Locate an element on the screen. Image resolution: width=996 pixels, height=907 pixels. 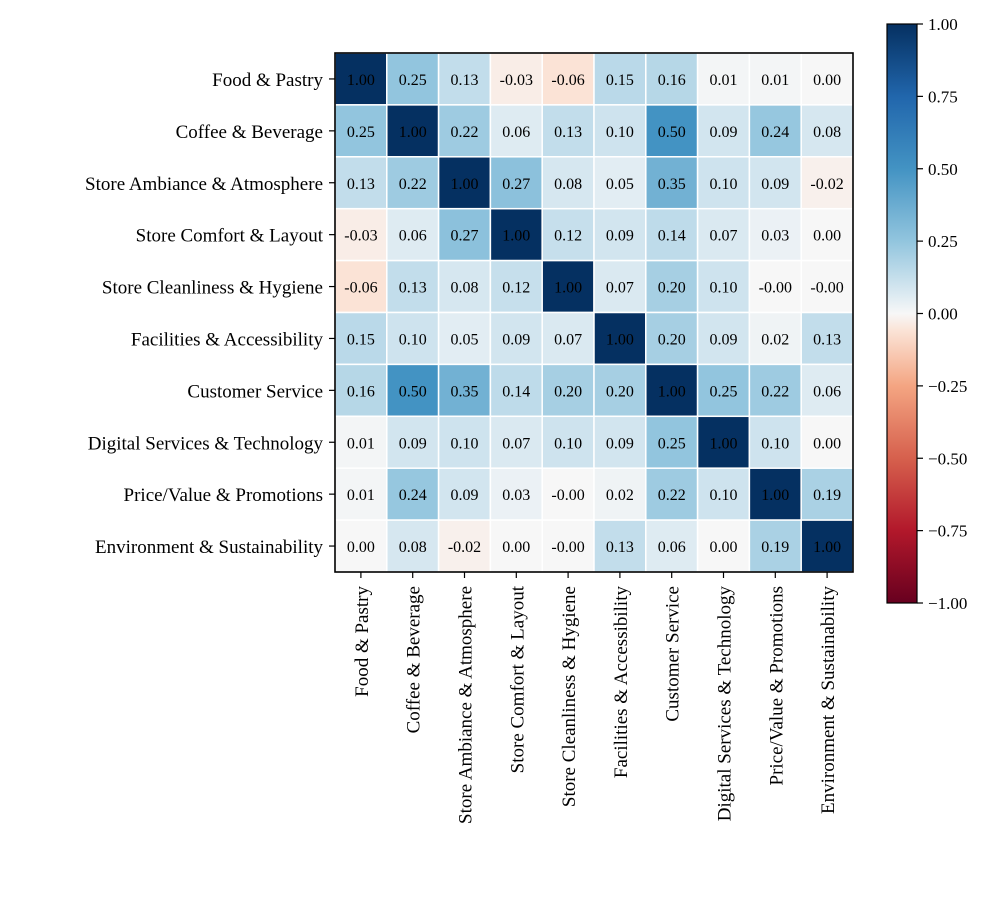
cell-value-r7-c6: 0.25 is located at coordinates (672, 443).